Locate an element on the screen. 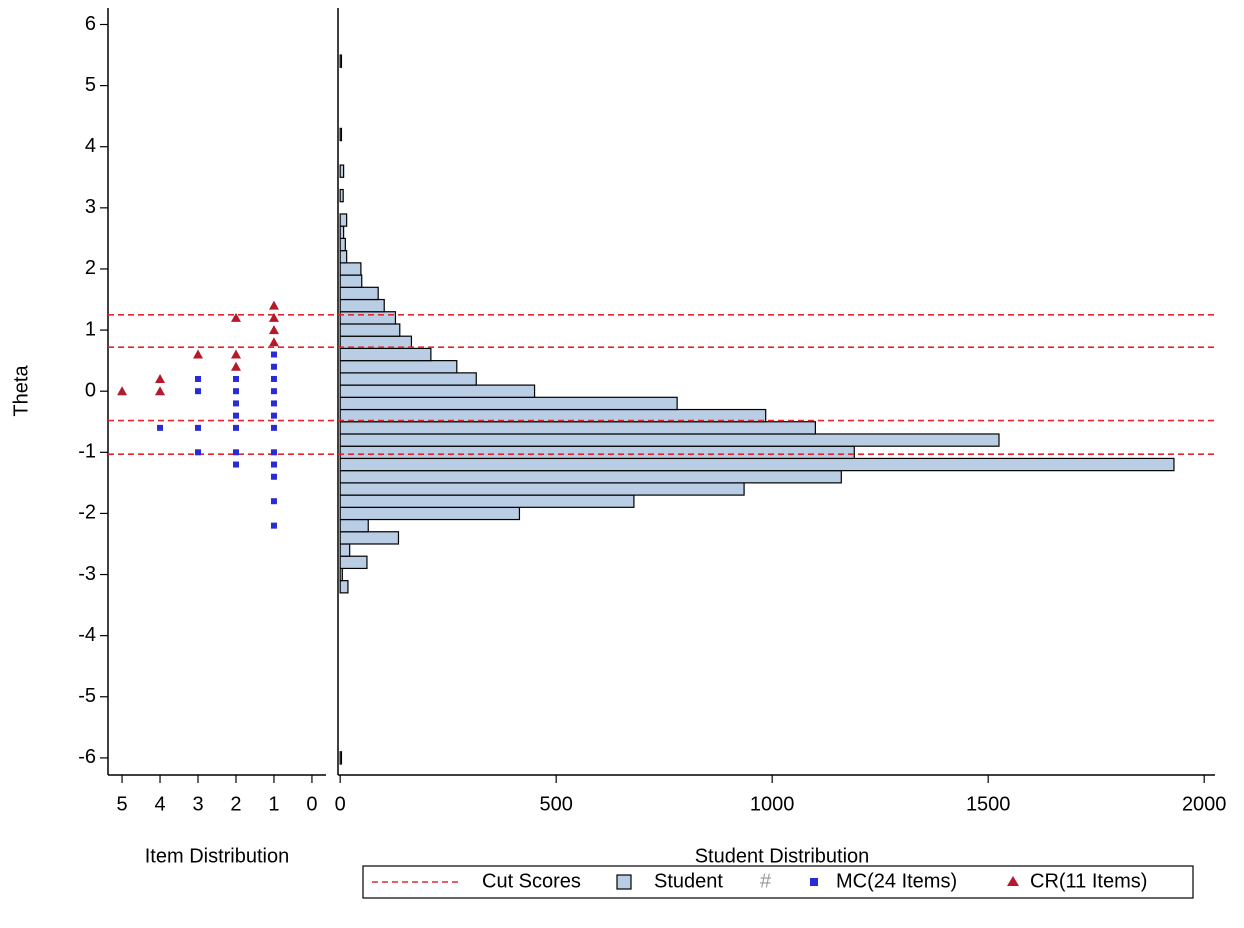 This screenshot has width=1244, height=928. x-tick-label: 2 is located at coordinates (235, 804).